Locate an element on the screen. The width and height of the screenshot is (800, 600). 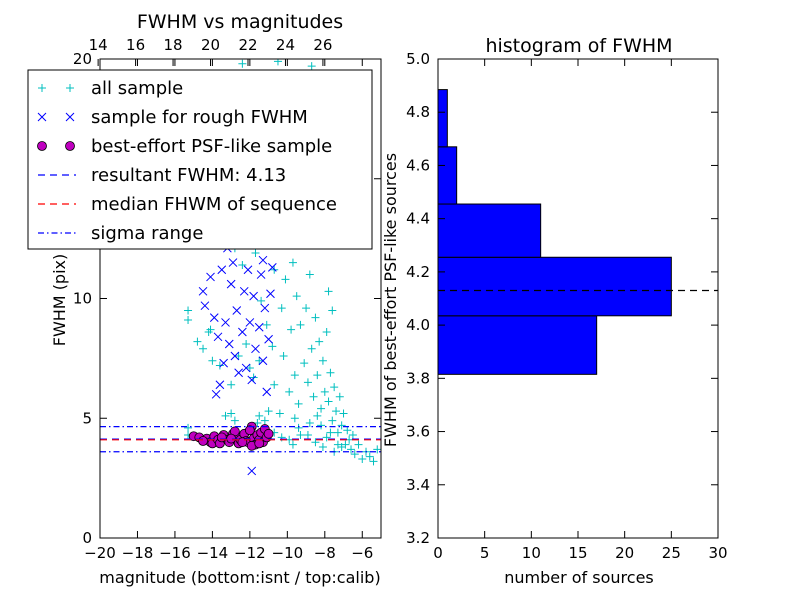
legend-label: median FHWM of sequence is located at coordinates (214, 204).